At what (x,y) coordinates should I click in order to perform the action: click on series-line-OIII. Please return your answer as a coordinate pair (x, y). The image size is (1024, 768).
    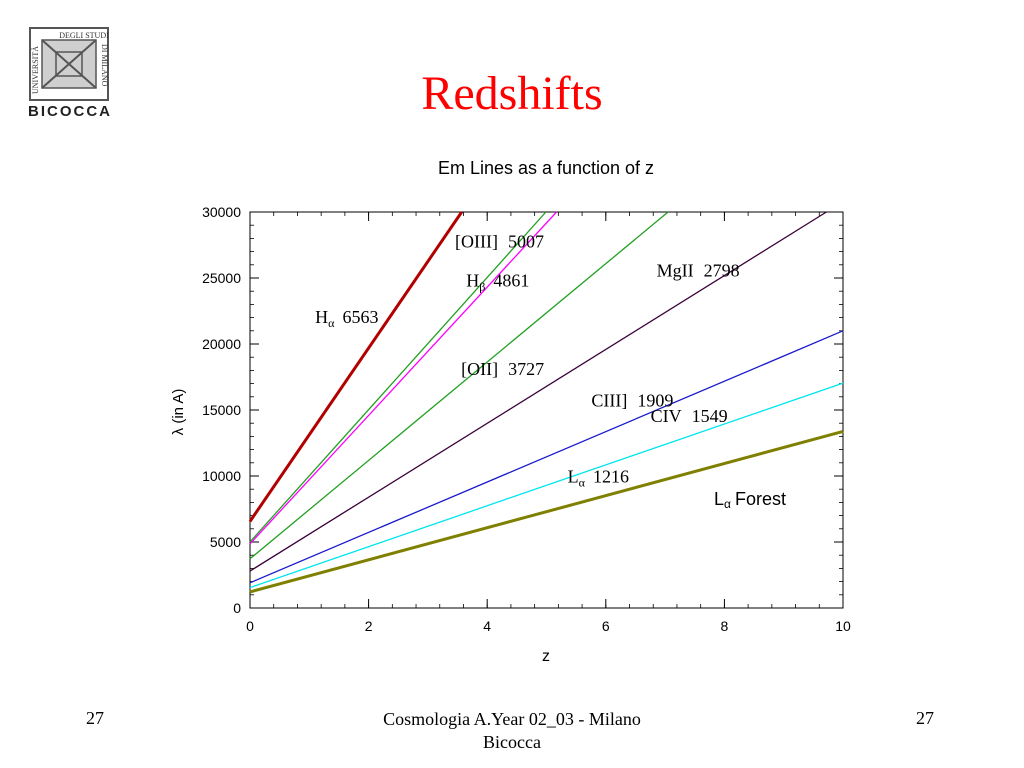
    Looking at the image, I should click on (398, 377).